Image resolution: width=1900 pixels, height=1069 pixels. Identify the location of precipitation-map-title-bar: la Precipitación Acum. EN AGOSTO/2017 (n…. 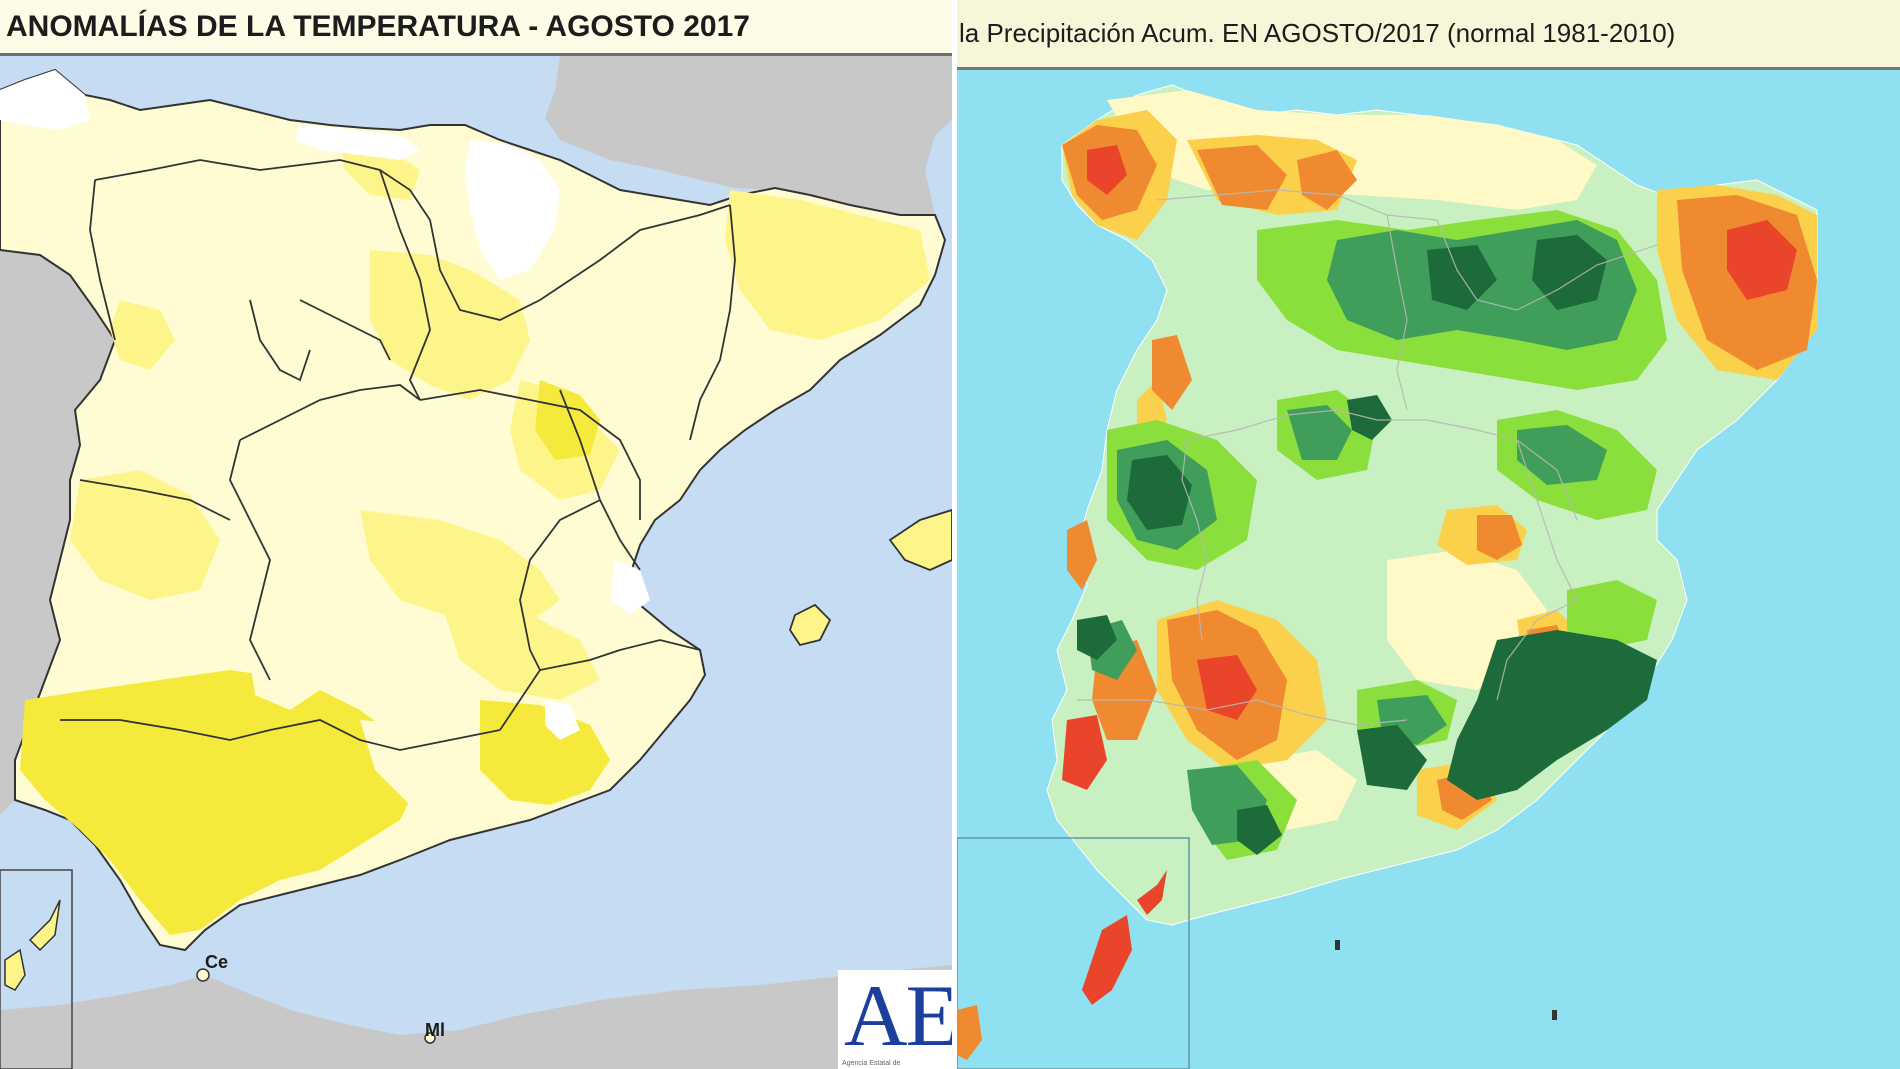
(1428, 35).